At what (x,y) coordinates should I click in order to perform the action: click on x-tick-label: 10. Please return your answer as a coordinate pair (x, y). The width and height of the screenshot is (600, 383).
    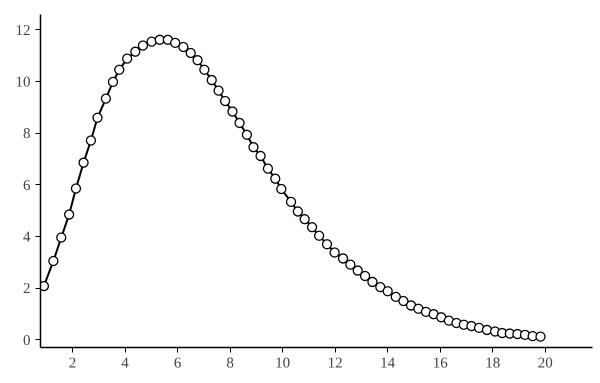
    Looking at the image, I should click on (282, 364).